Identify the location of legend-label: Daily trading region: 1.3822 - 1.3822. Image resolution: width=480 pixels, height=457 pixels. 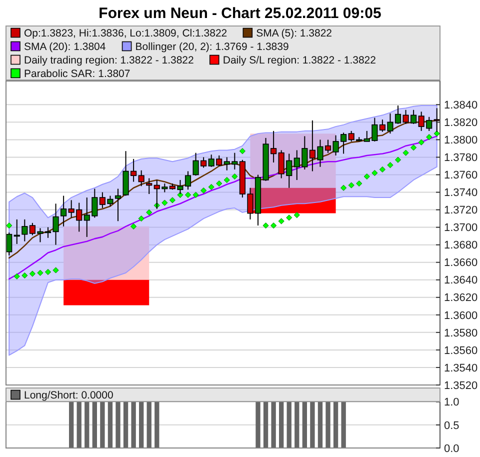
(109, 60).